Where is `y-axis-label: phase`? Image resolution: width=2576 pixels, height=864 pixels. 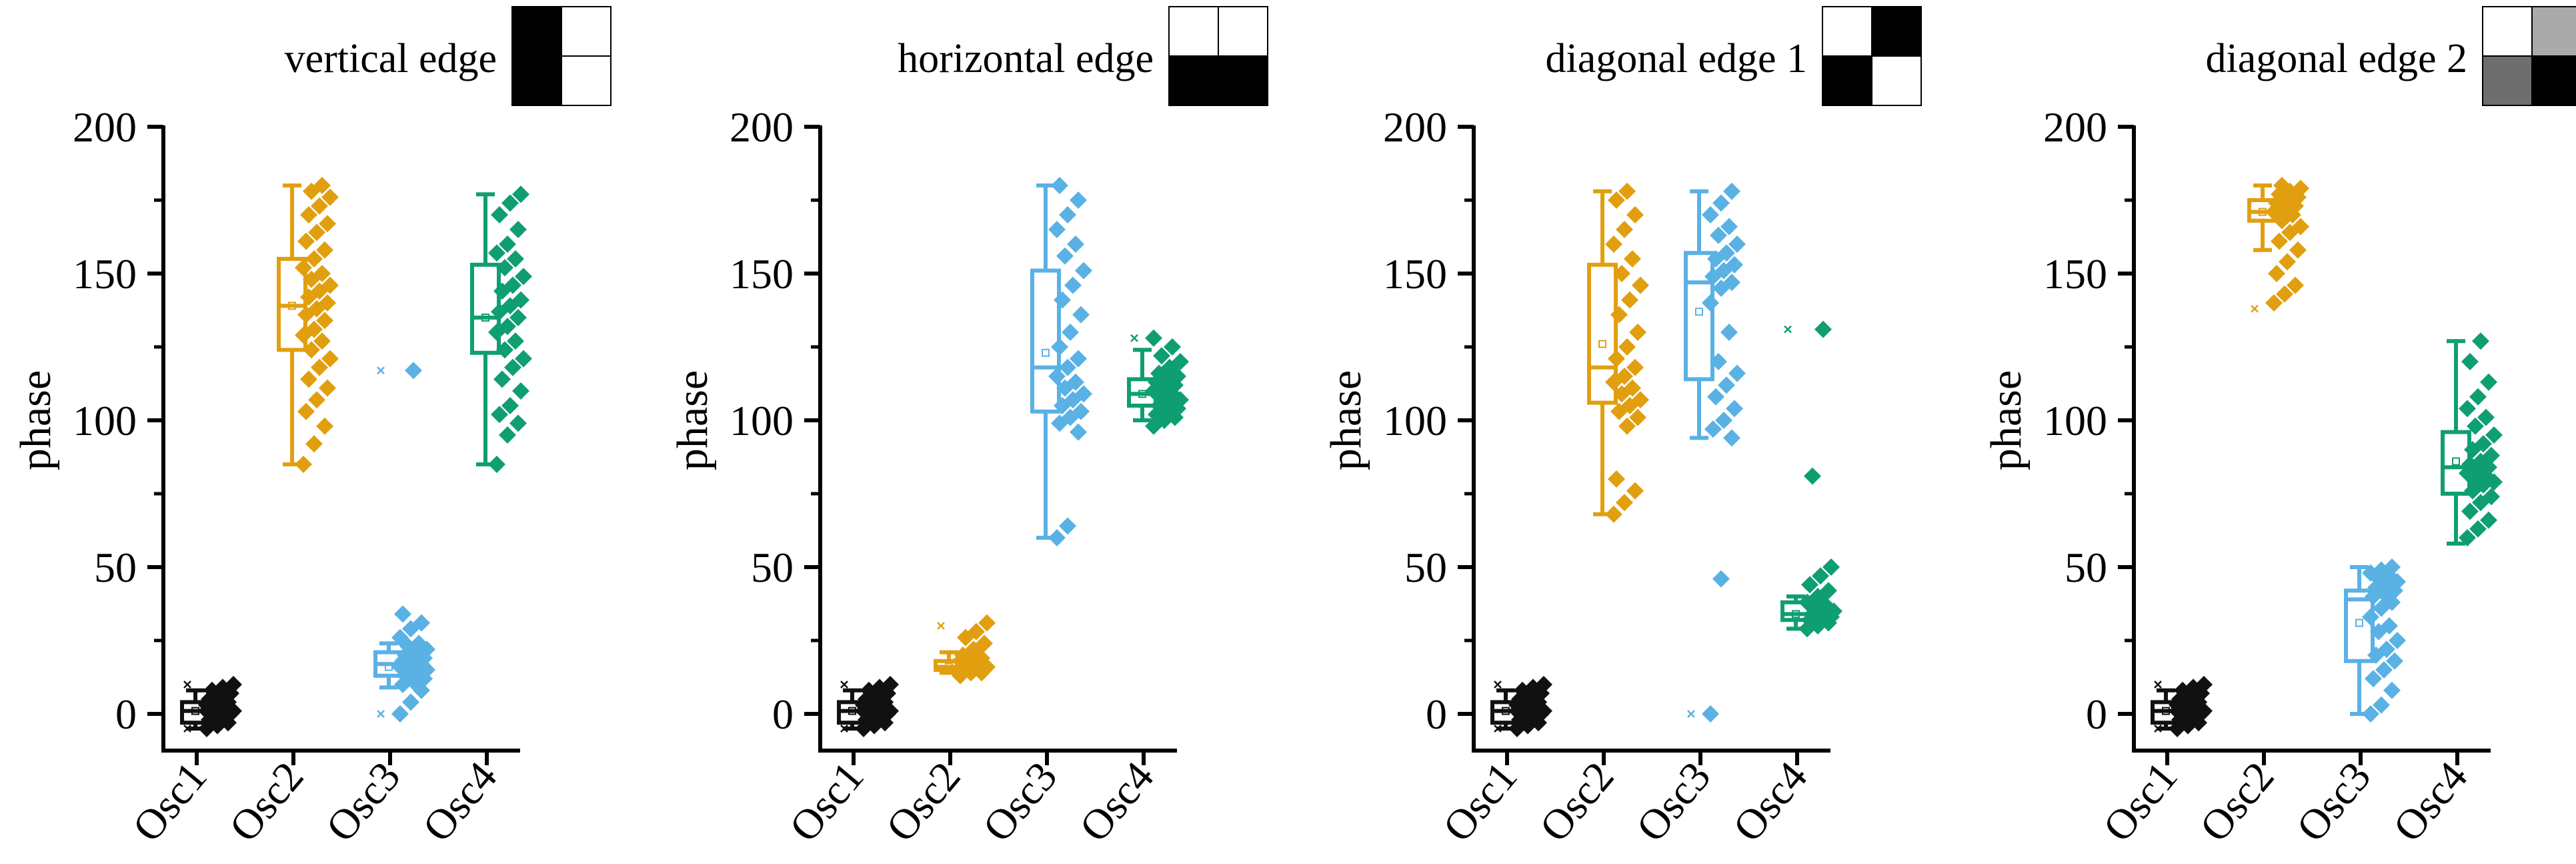
y-axis-label: phase is located at coordinates (2006, 420).